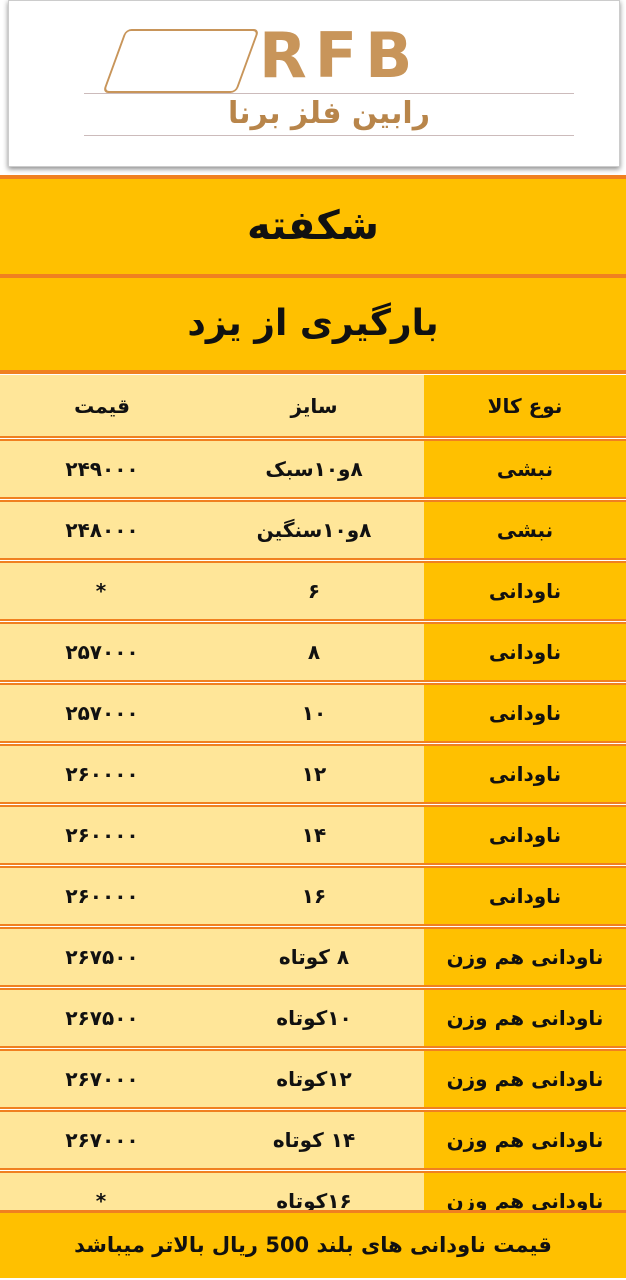 This screenshot has width=626, height=1280. I want to click on company-logo: RFB رابین فلز برنا, so click(314, 83).